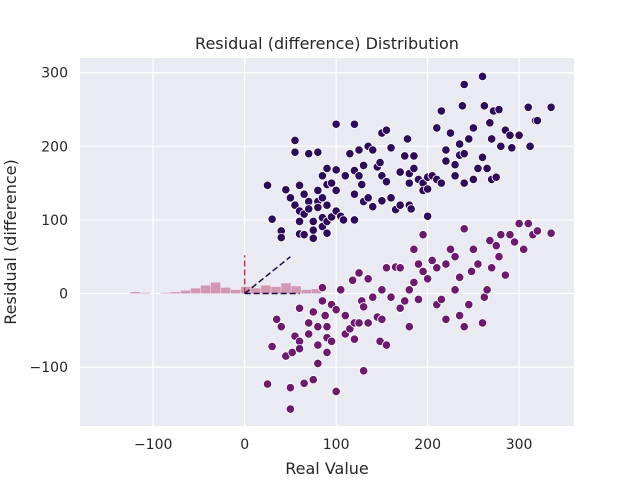  Describe the element at coordinates (49, 368) in the screenshot. I see `y-tick-label: −100` at that location.